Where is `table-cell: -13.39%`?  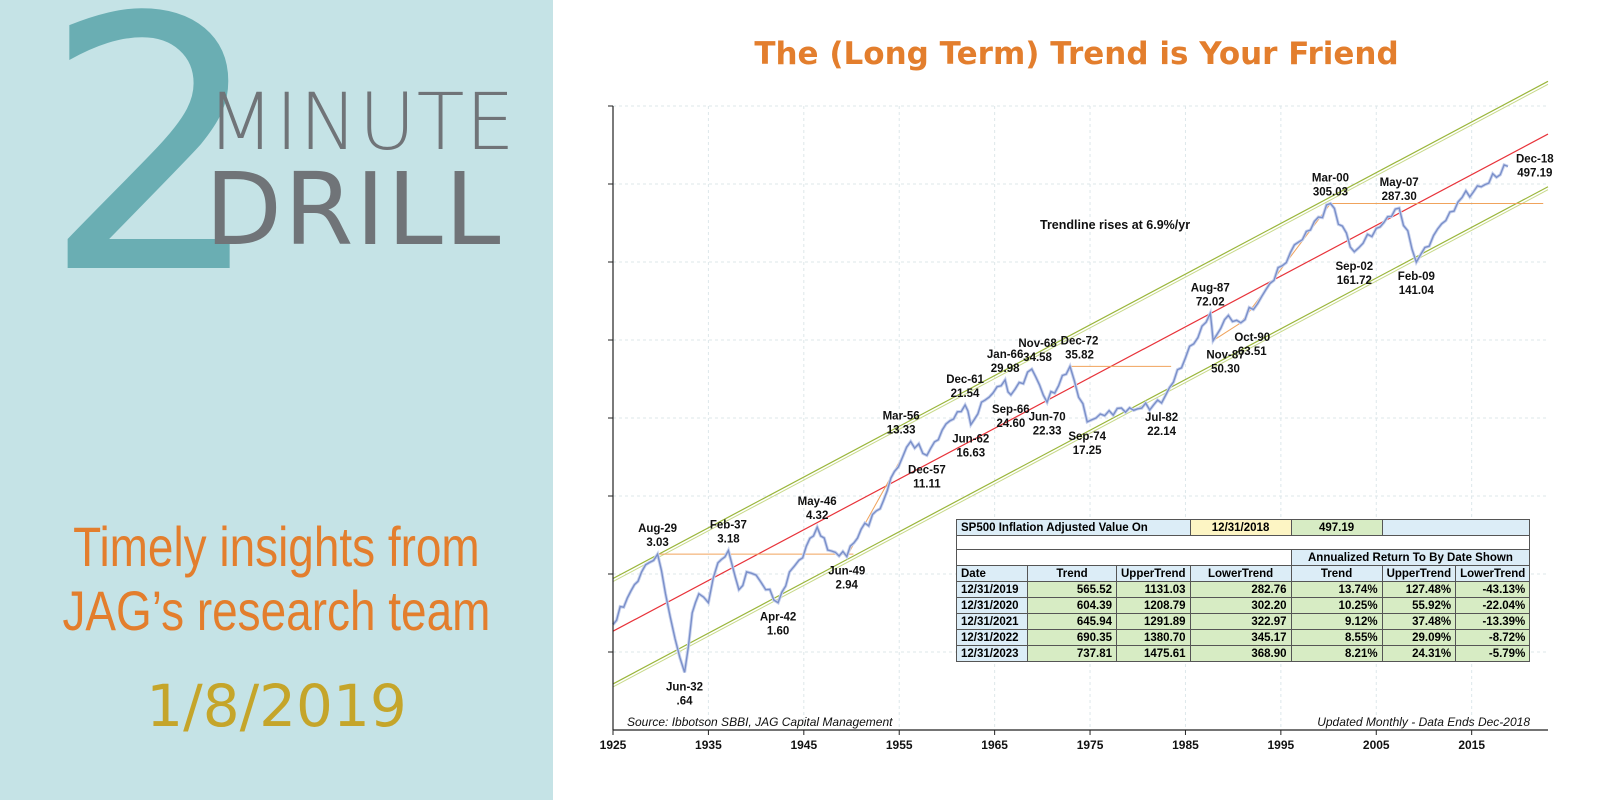
table-cell: -13.39% is located at coordinates (1493, 621).